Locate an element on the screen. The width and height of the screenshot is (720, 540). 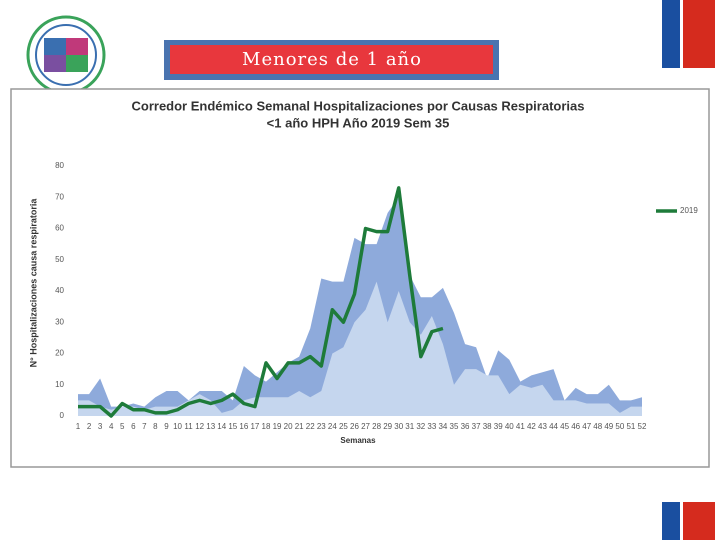
y-tick-label: 30 is located at coordinates (59, 321).